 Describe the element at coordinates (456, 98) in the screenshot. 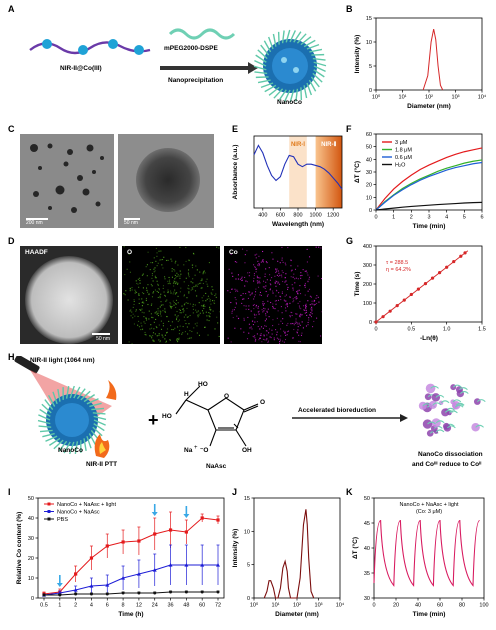

I see `x-axis-tick-label: 10³` at that location.